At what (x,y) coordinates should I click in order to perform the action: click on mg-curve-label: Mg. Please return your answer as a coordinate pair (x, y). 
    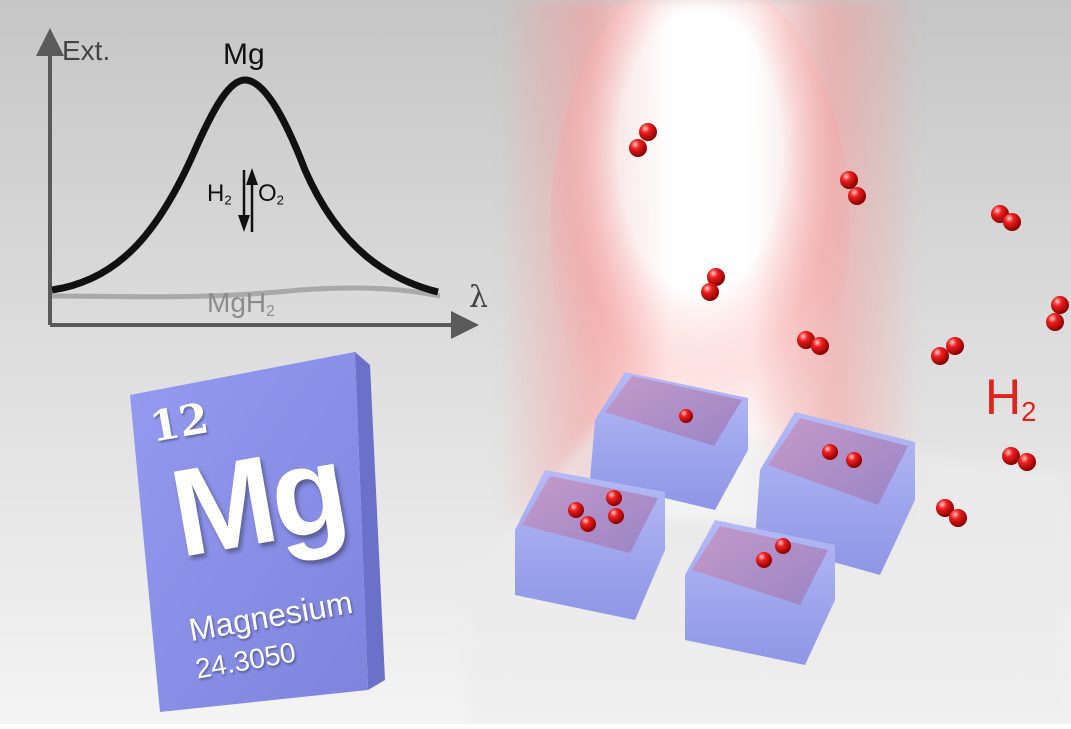
    Looking at the image, I should click on (244, 54).